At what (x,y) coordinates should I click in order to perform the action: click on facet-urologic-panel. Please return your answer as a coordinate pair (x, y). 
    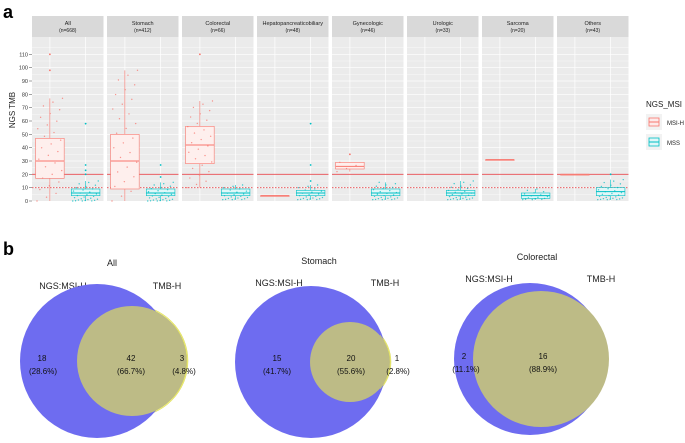
    Looking at the image, I should click on (443, 119).